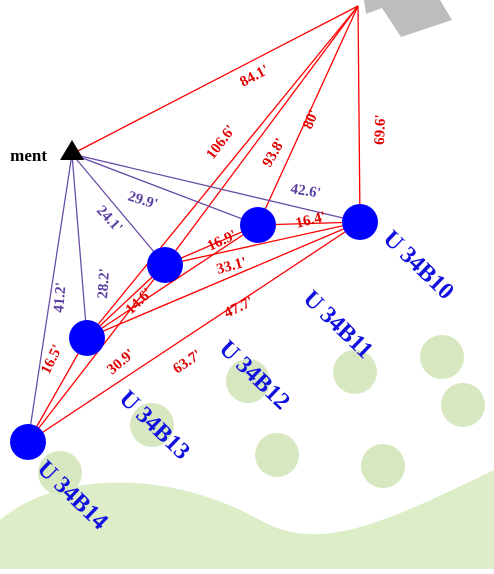  I want to click on line-monument-to-u34b13, so click(79, 246).